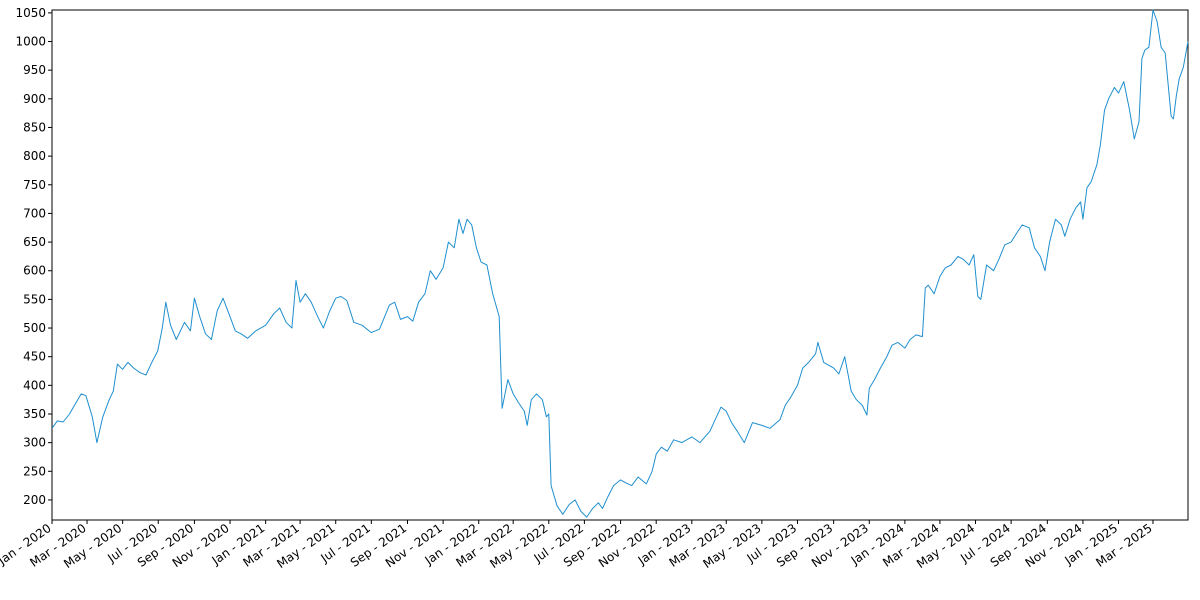 The width and height of the screenshot is (1200, 600). I want to click on y-tick-label: 200, so click(34, 500).